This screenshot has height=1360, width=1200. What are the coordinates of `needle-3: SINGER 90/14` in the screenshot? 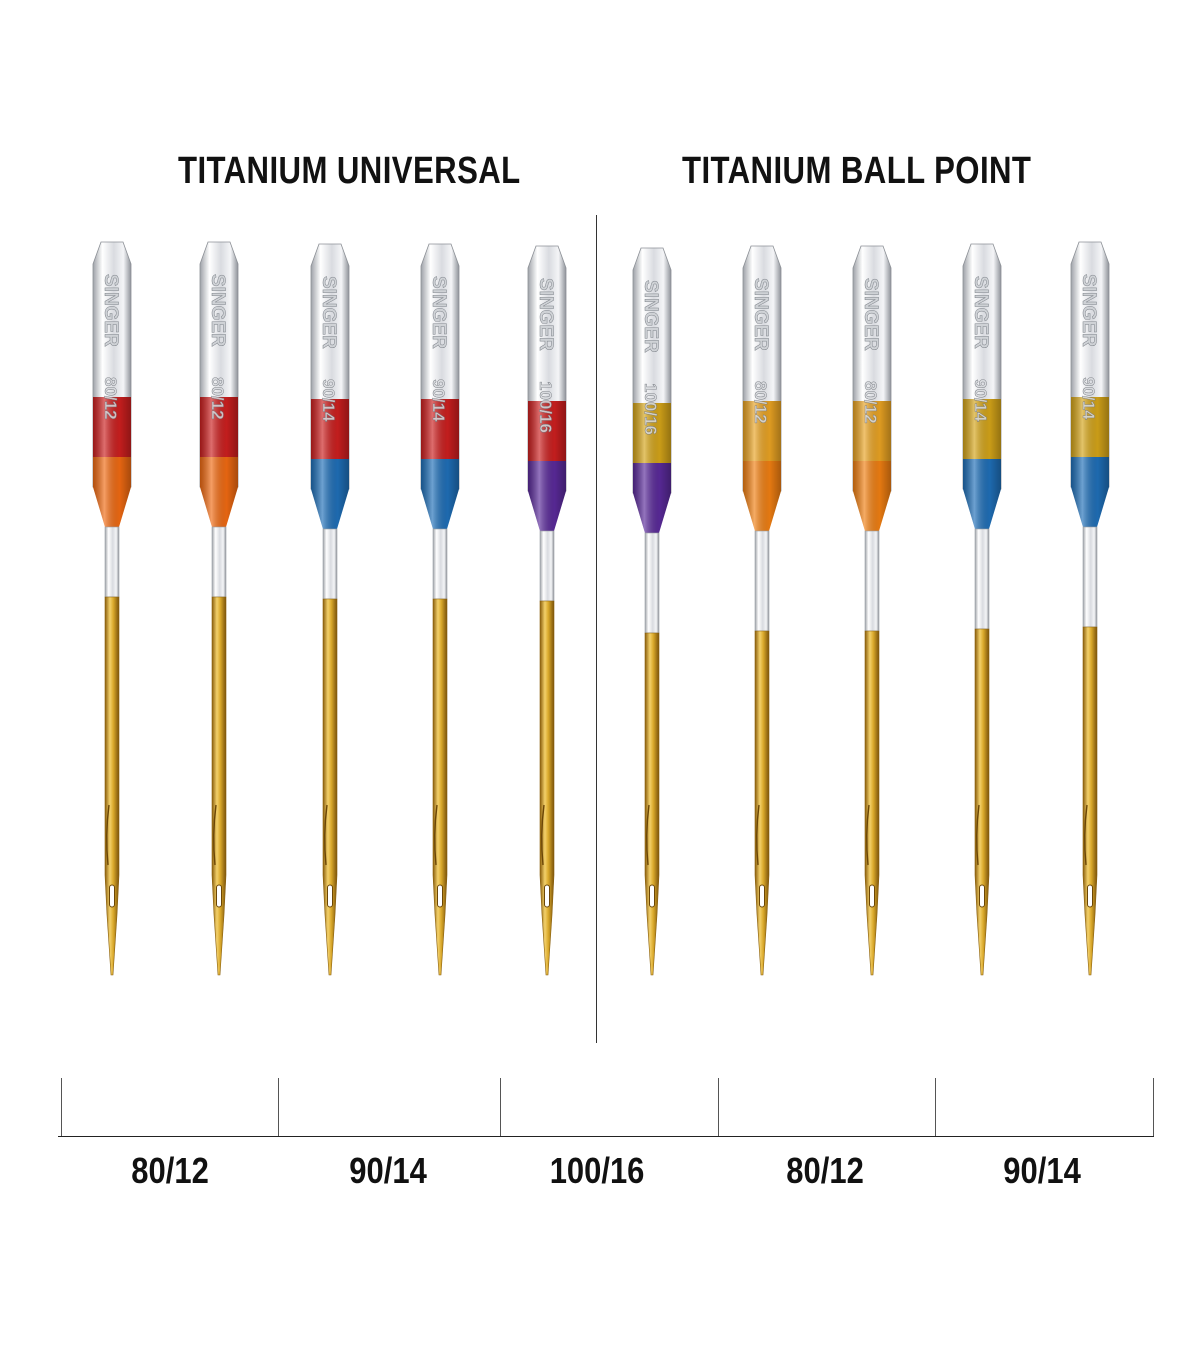 It's located at (330, 609).